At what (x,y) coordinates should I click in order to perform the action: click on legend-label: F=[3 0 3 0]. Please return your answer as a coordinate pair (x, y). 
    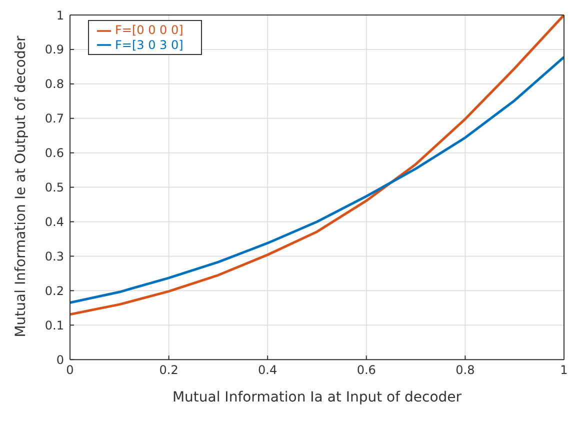
    Looking at the image, I should click on (149, 45).